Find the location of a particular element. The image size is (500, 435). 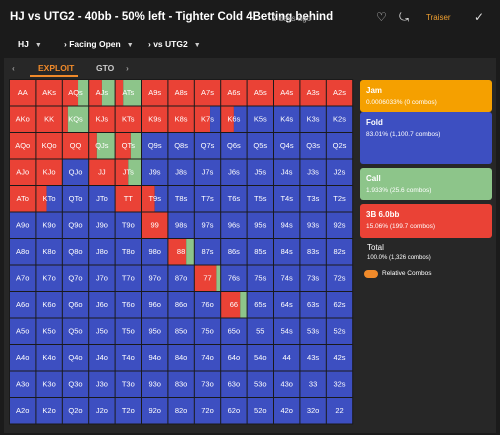

hand-label: J4s is located at coordinates (287, 172).